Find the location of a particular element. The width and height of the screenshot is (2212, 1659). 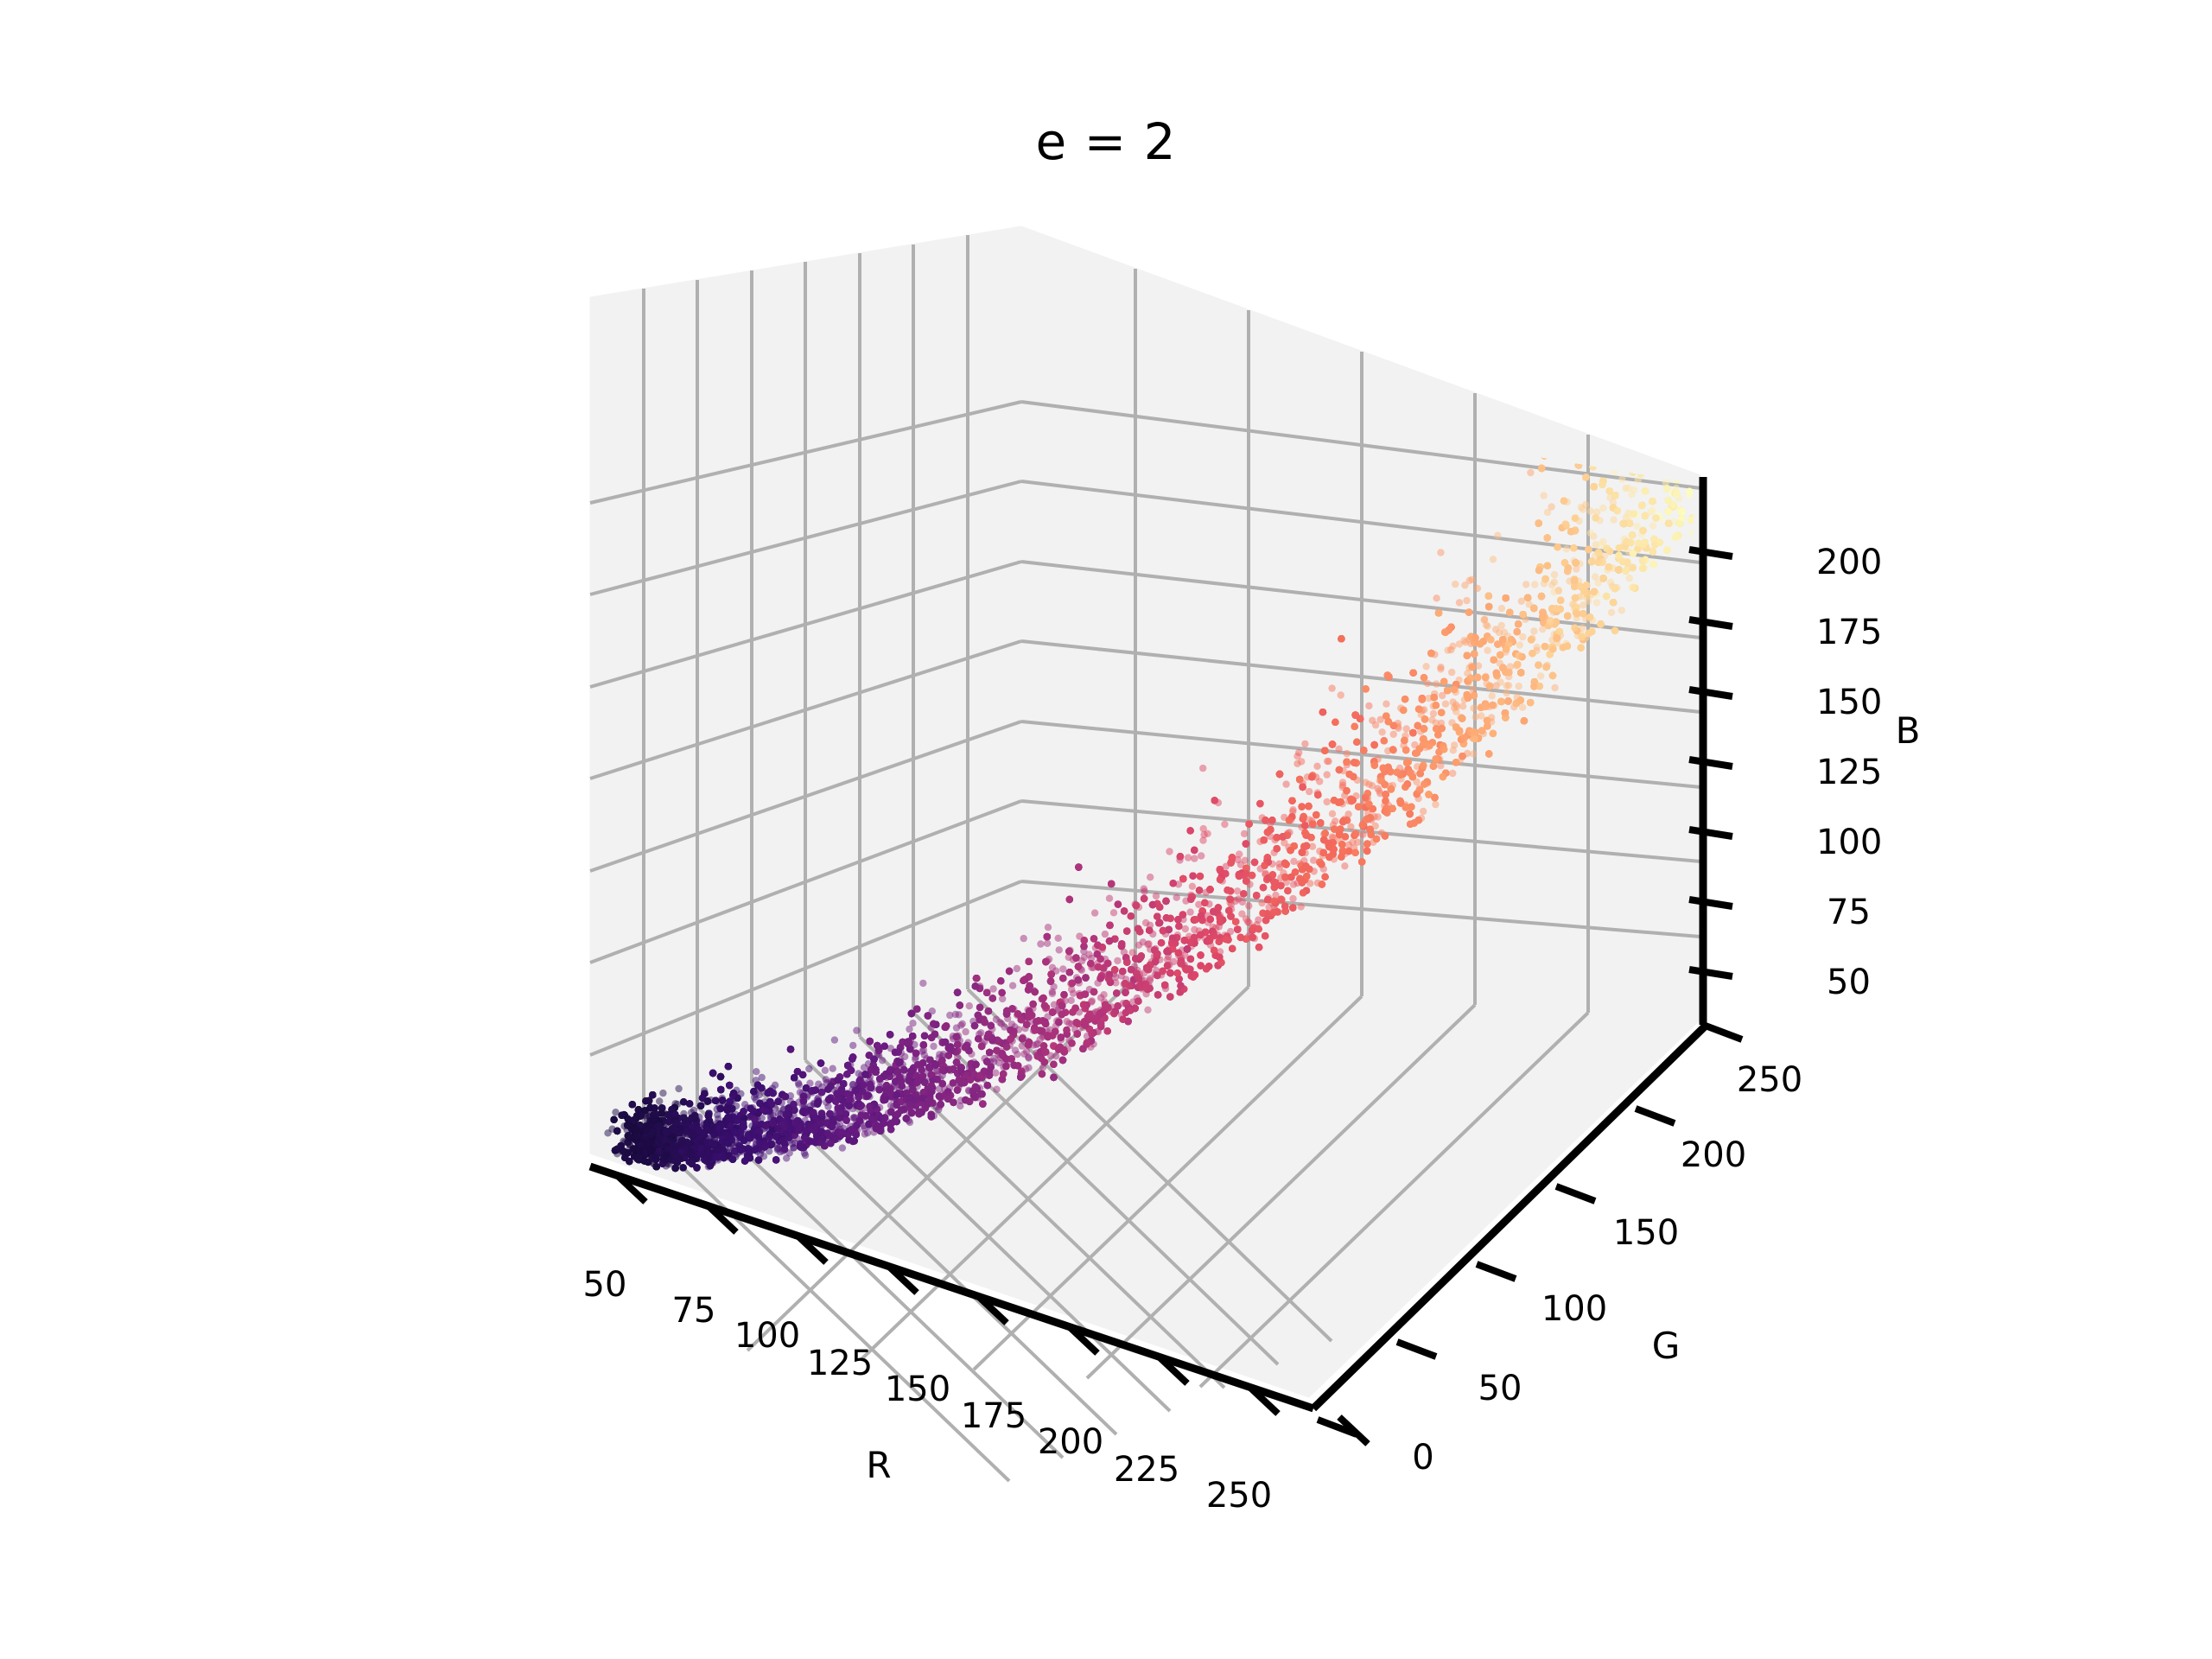

y-tick-label-3: 150 is located at coordinates (1646, 1233).